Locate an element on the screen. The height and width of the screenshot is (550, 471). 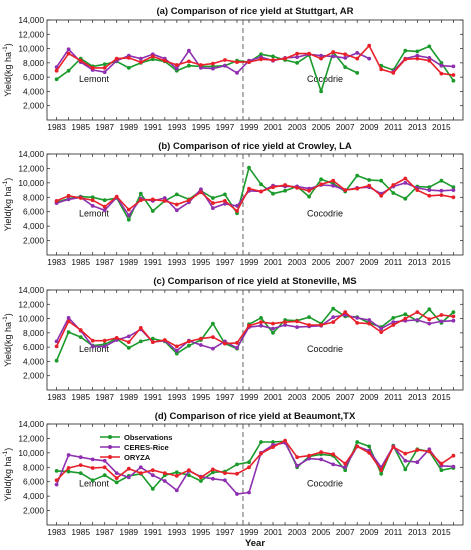
x-tick-label: 1999 is located at coordinates (249, 262).